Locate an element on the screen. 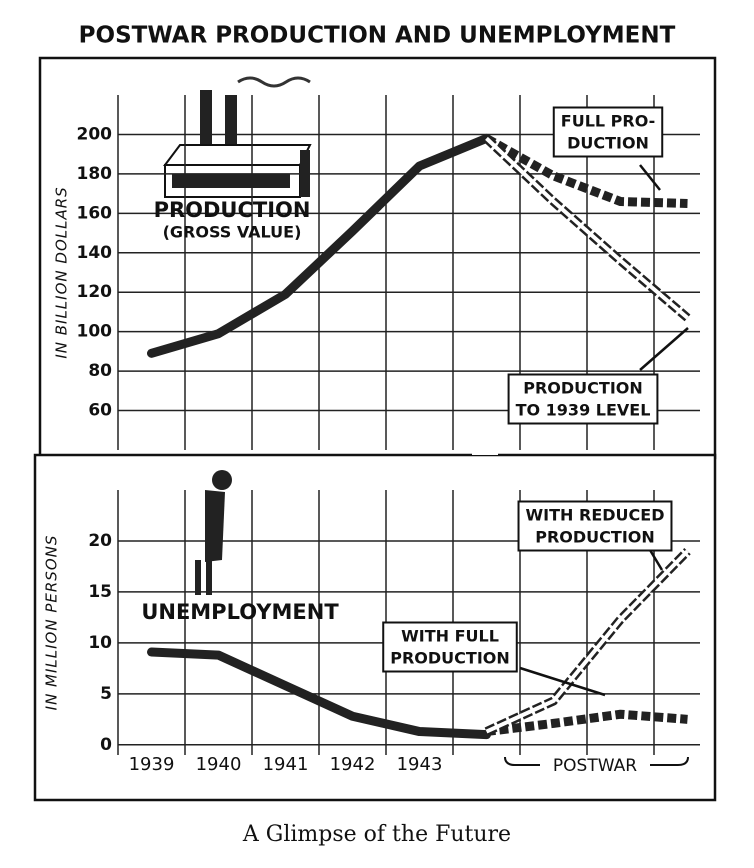 The height and width of the screenshot is (868, 754). annotation: WITH FULL is located at coordinates (450, 636).